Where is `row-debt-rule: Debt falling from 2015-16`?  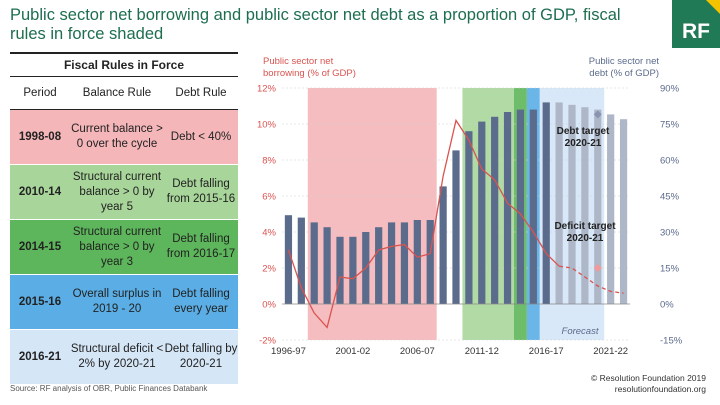
row-debt-rule: Debt falling from 2015-16 is located at coordinates (201, 191).